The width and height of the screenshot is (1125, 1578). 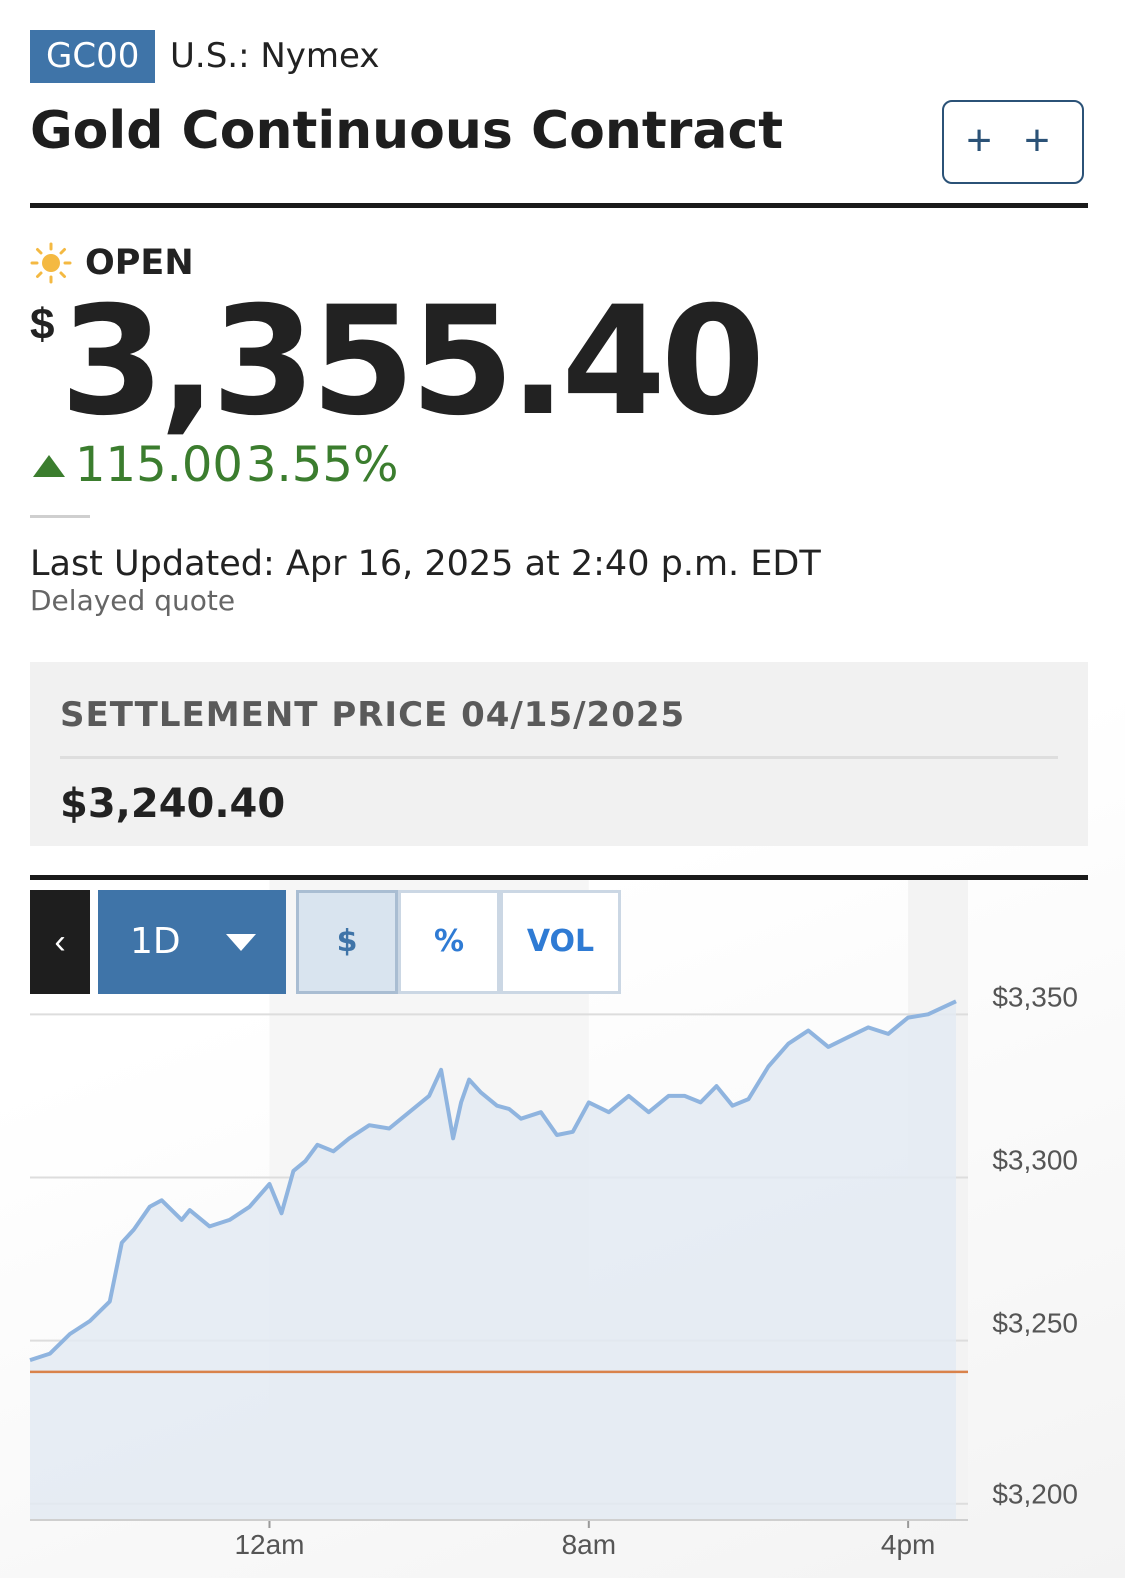 What do you see at coordinates (155, 941) in the screenshot?
I see `range-selected-label: 1D` at bounding box center [155, 941].